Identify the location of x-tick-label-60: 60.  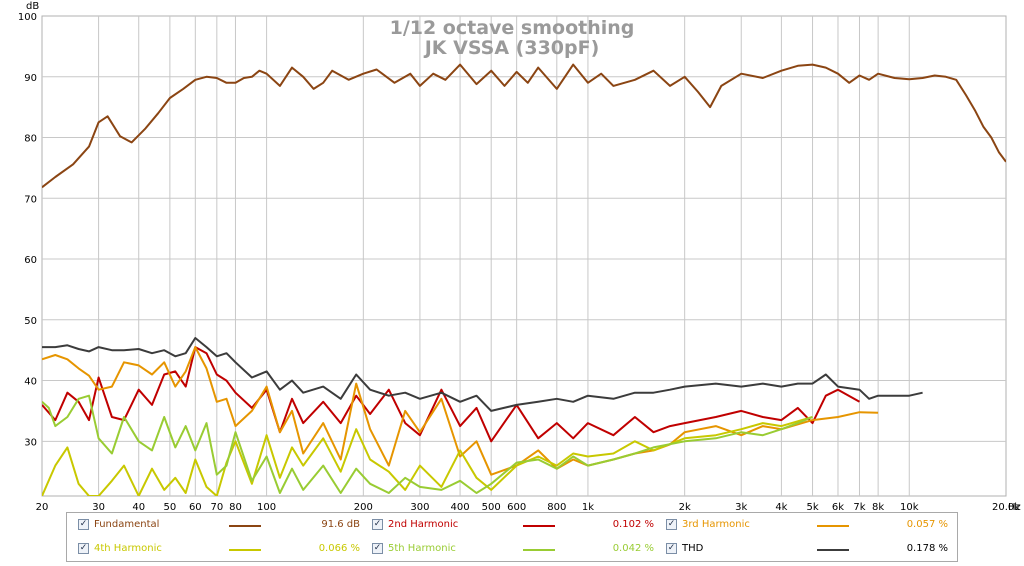
(195, 506).